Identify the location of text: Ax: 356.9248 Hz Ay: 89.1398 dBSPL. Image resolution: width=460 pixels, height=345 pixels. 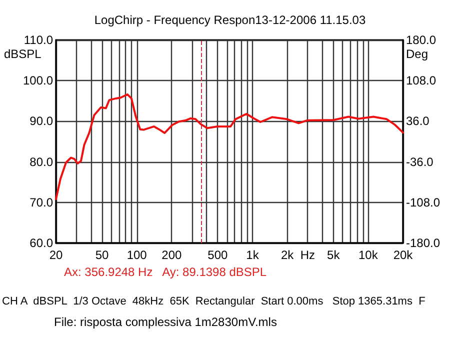
(165, 272).